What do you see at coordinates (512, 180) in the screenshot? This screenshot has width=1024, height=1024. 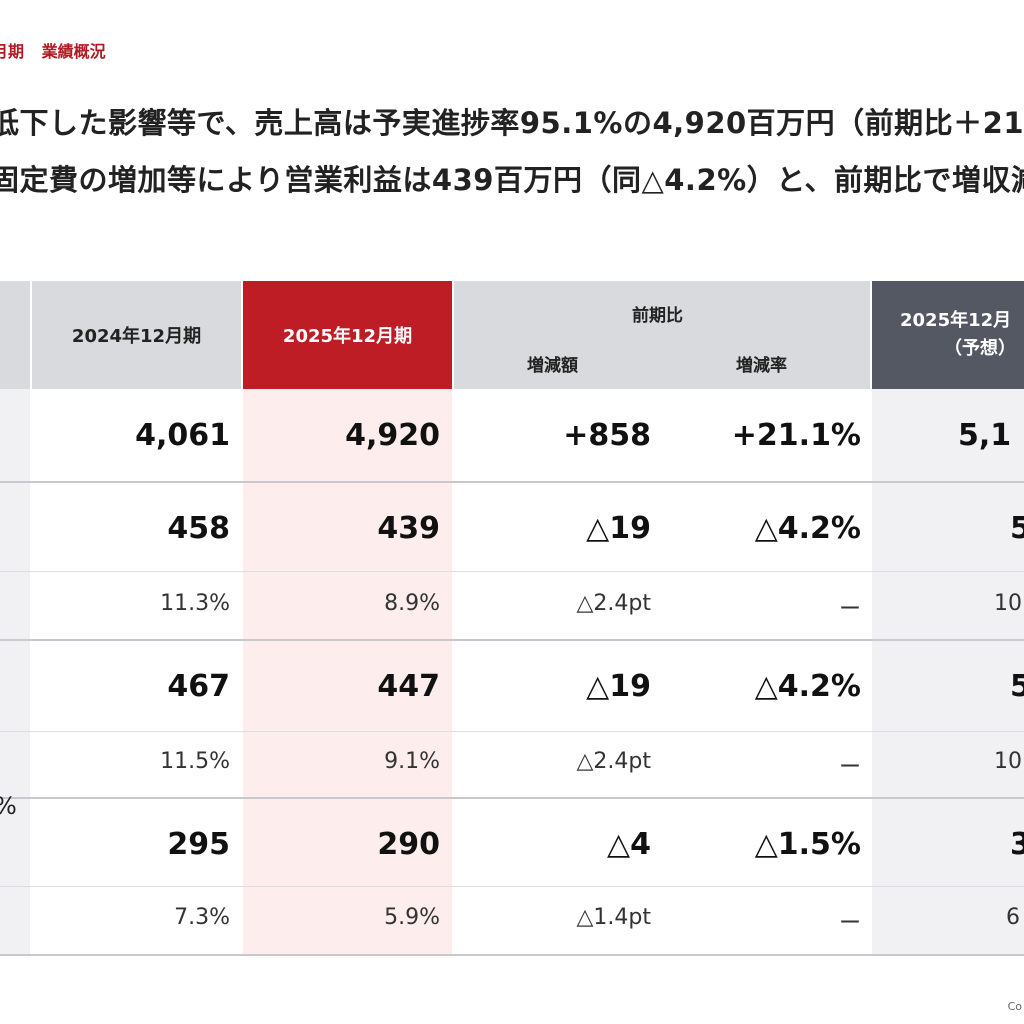 I see `lead-text-line-2: 固定費の増加等により営業利益は439百万円（同△4.2%）と、前期比で増収減益` at bounding box center [512, 180].